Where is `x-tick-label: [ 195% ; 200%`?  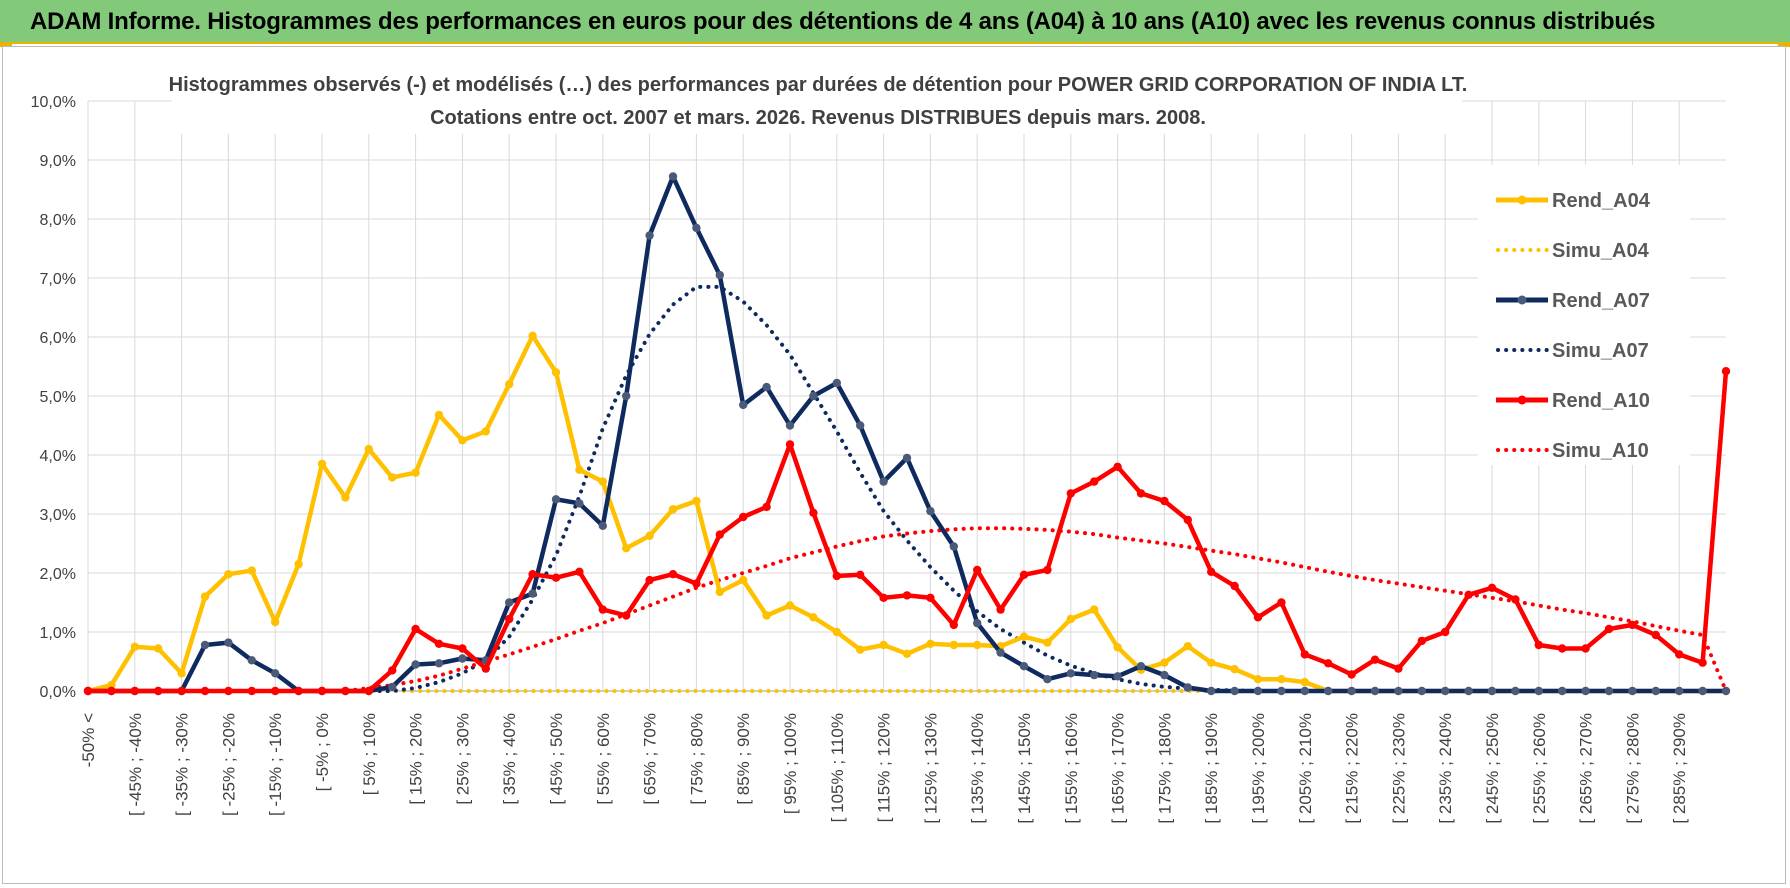
x-tick-label: [ 195% ; 200% is located at coordinates (1258, 768).